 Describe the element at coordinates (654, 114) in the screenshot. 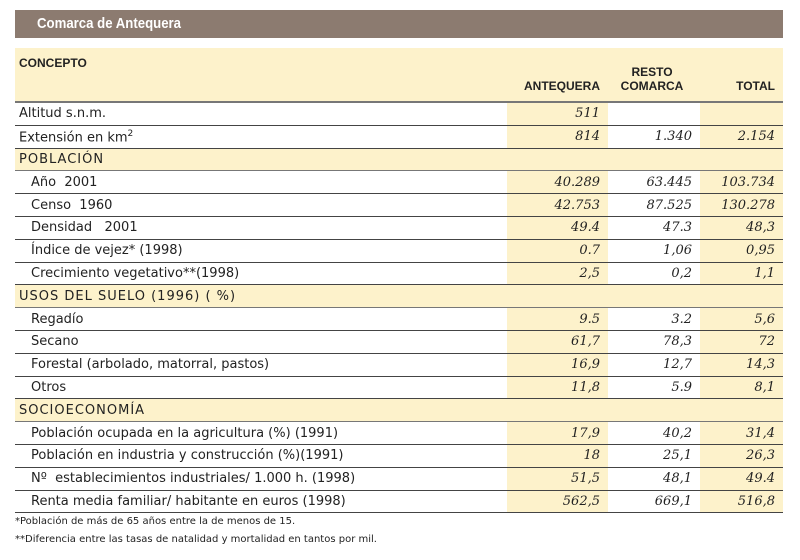

I see `resto-comarca-value` at that location.